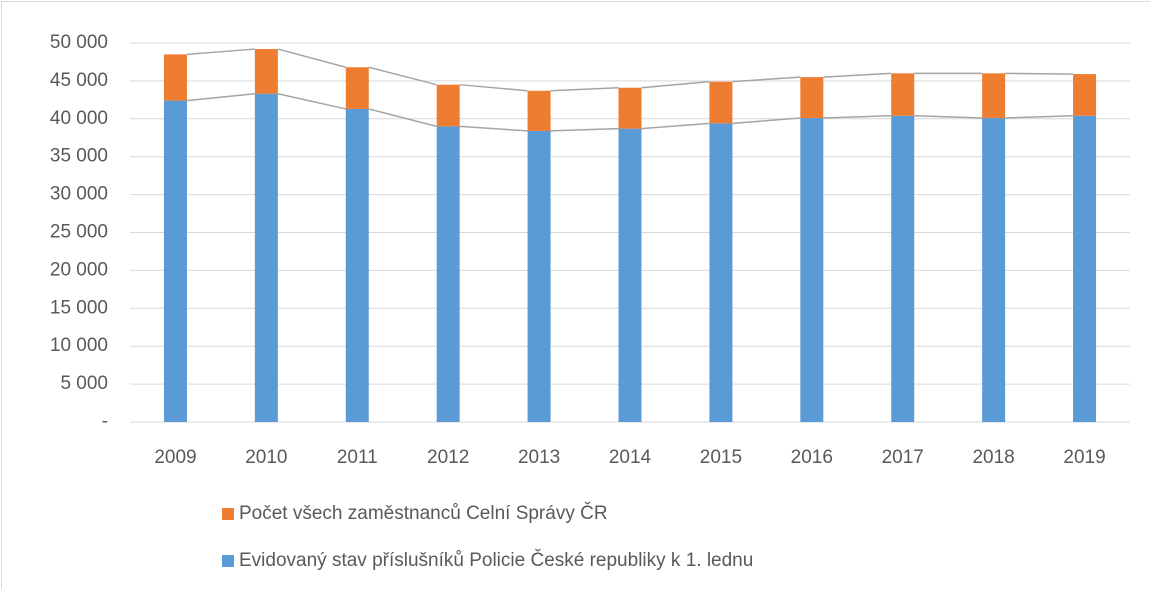 Image resolution: width=1150 pixels, height=589 pixels. What do you see at coordinates (79, 156) in the screenshot?
I see `y-tick-label: 35 000` at bounding box center [79, 156].